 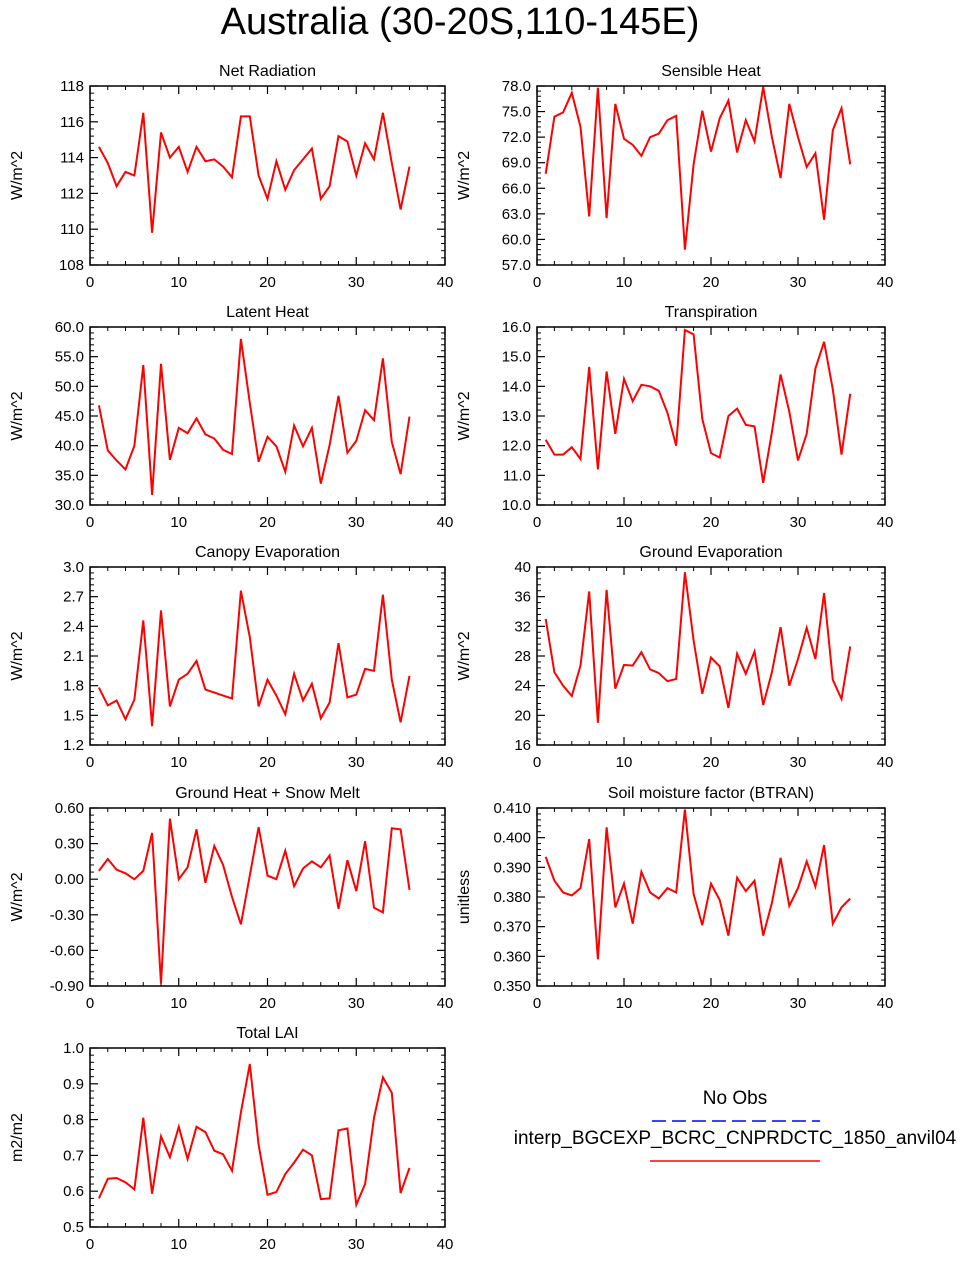 I want to click on y-tick-label: 55.0, so click(x=69, y=357).